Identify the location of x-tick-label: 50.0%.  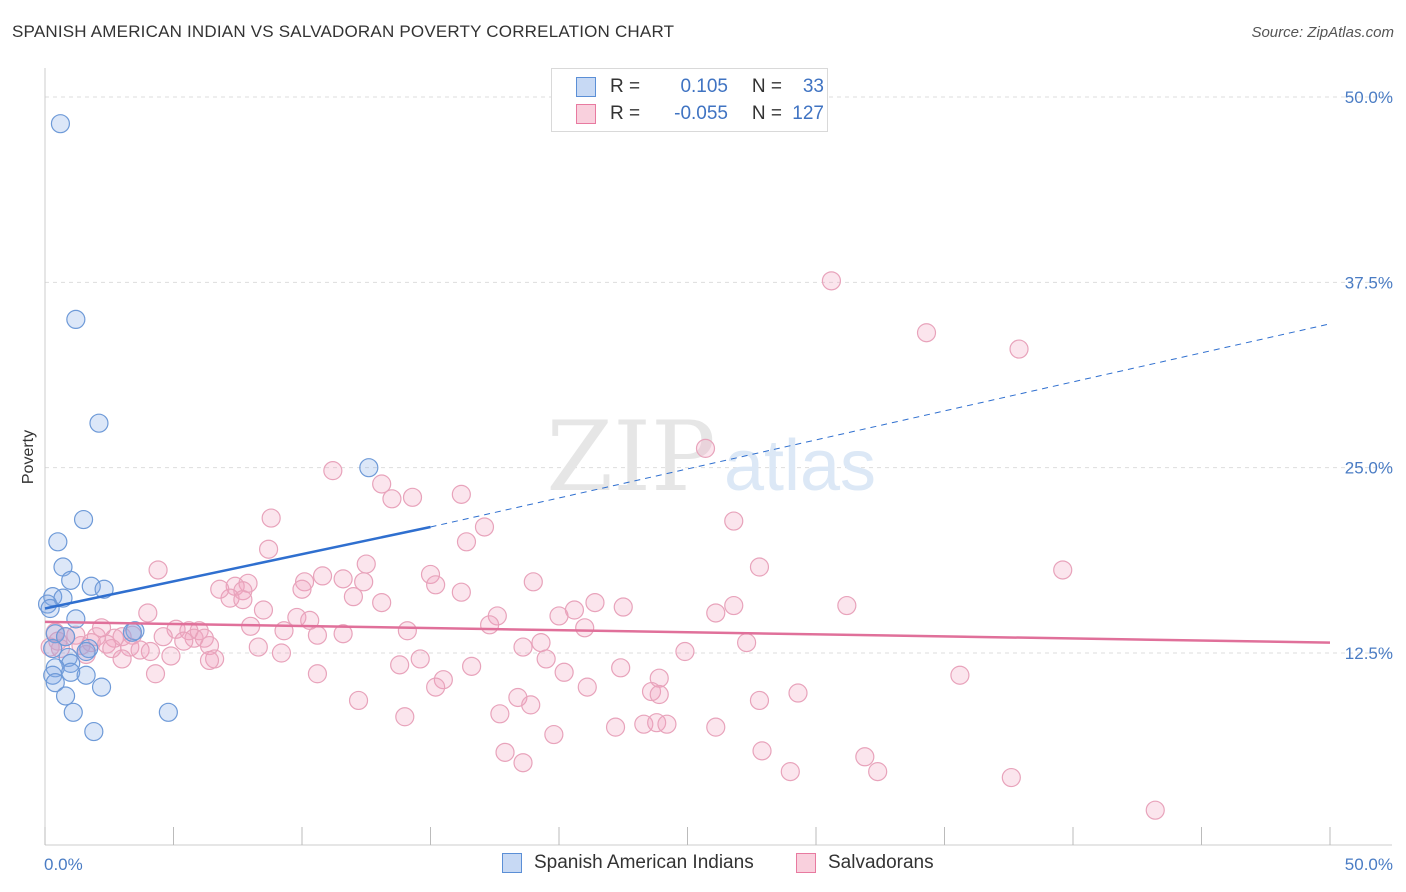
(1369, 864).